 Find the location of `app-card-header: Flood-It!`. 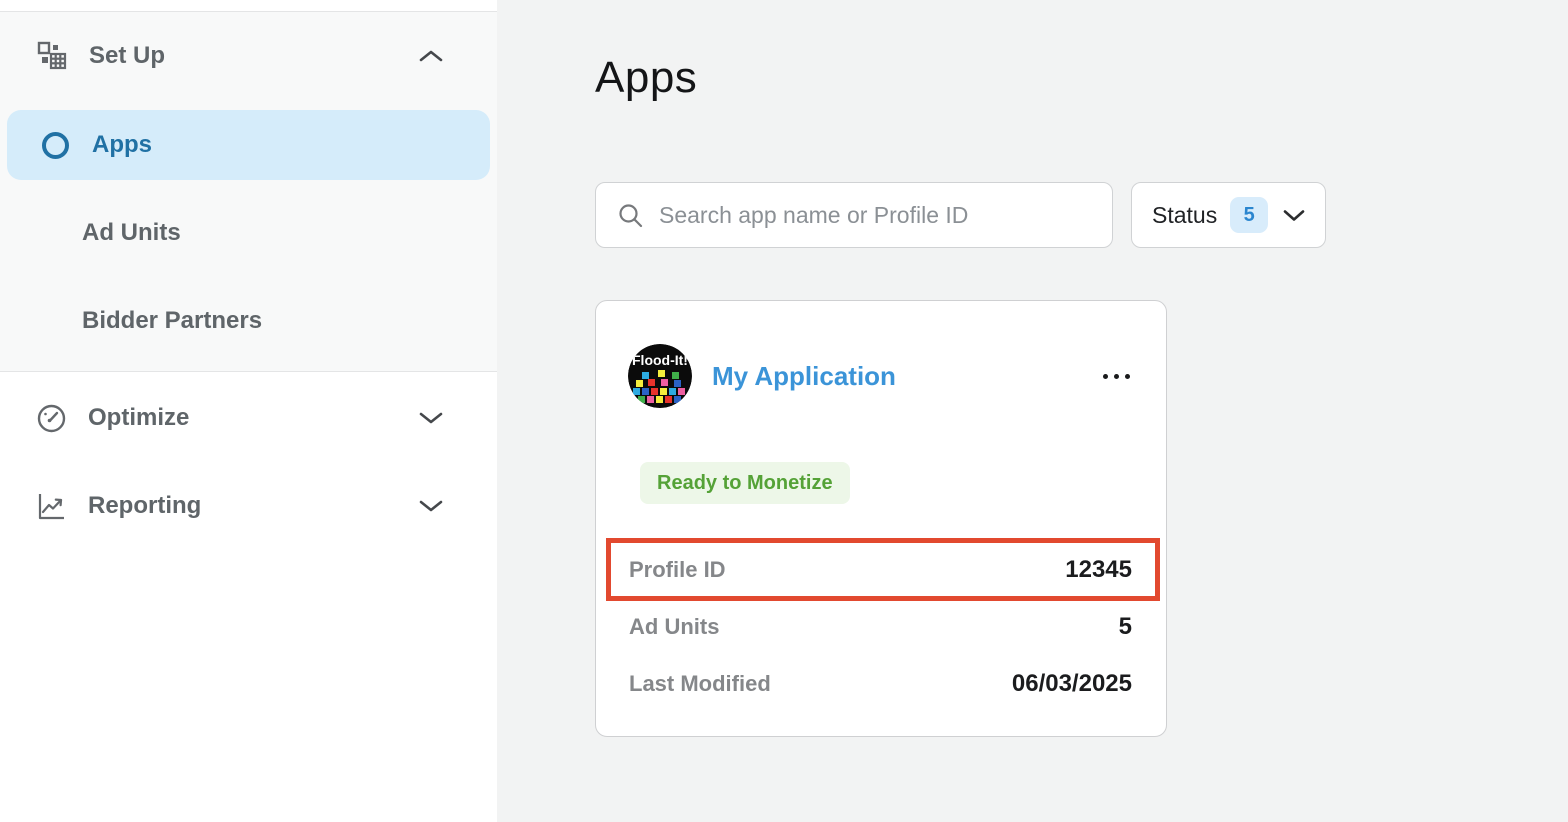

app-card-header: Flood-It! is located at coordinates (879, 376).